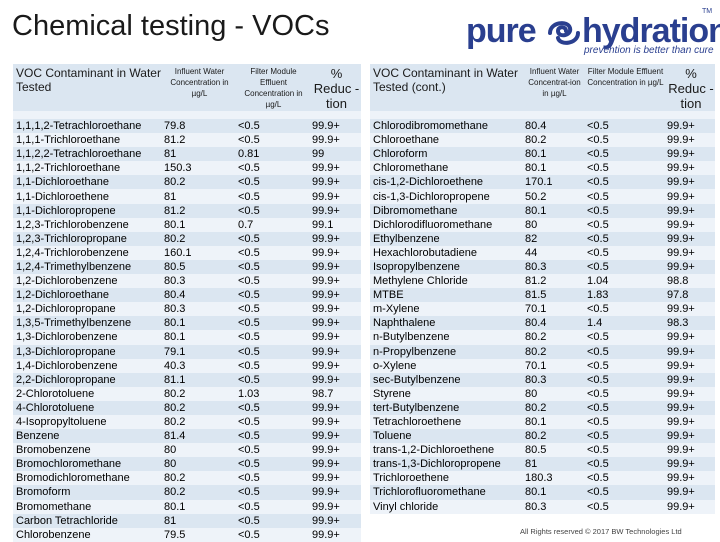 The height and width of the screenshot is (542, 720). I want to click on influent-cell: 70.1, so click(553, 309).